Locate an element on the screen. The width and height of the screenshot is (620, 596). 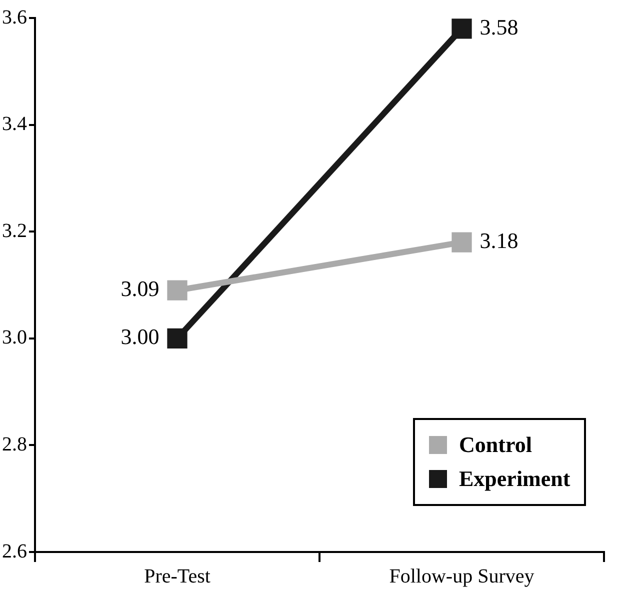
y-tick-label: 3.6 is located at coordinates (14, 17).